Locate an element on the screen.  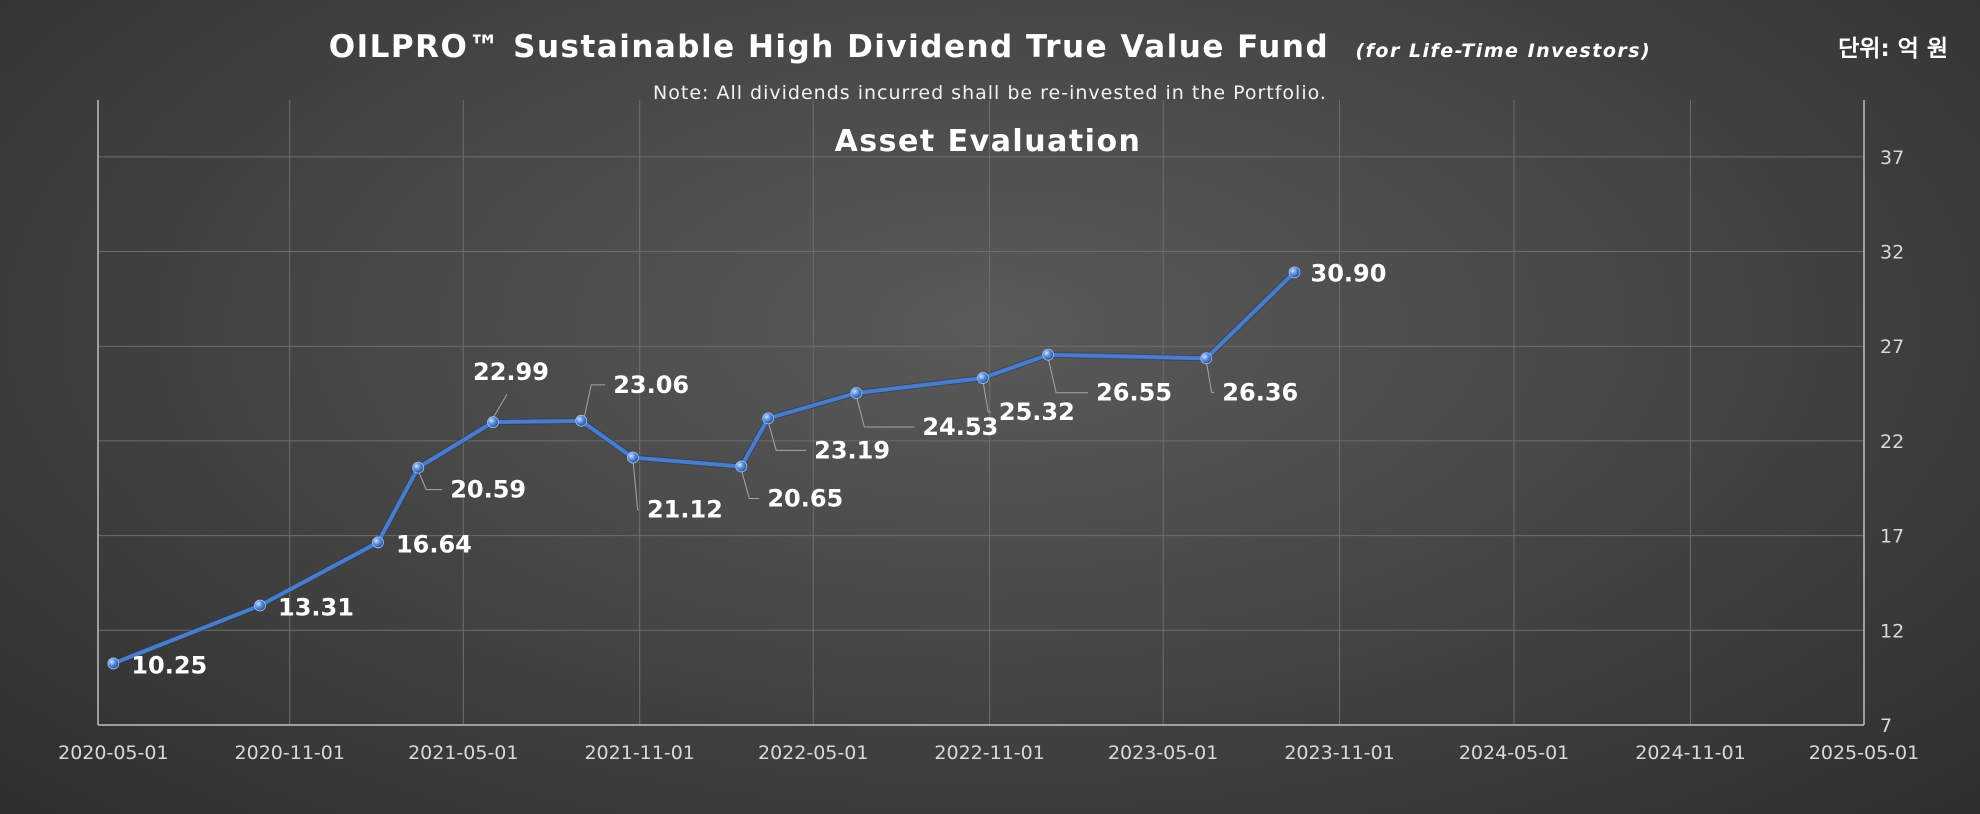
x-tick-label: 2022-11-01 is located at coordinates (989, 753).